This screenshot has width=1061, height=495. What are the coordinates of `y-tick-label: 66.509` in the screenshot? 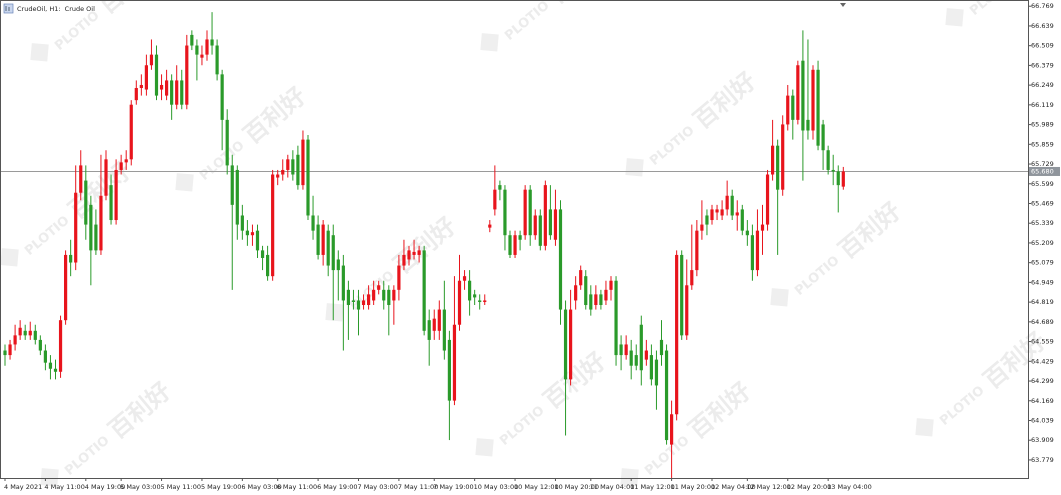 It's located at (1042, 46).